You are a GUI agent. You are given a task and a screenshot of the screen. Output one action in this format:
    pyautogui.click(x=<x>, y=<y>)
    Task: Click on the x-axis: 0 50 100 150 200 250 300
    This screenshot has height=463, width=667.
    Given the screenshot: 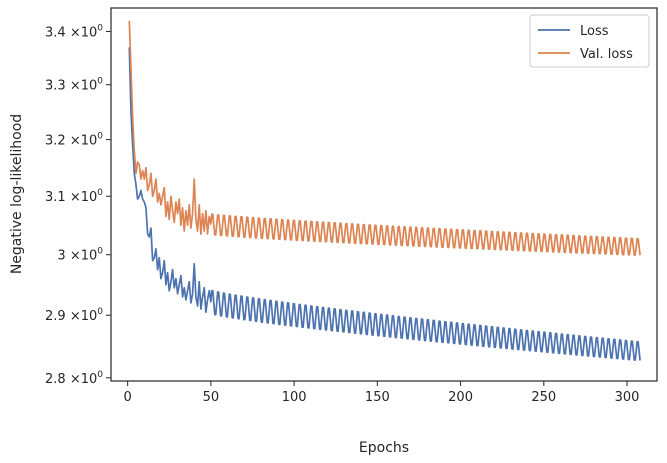 What is the action you would take?
    pyautogui.click(x=382, y=393)
    